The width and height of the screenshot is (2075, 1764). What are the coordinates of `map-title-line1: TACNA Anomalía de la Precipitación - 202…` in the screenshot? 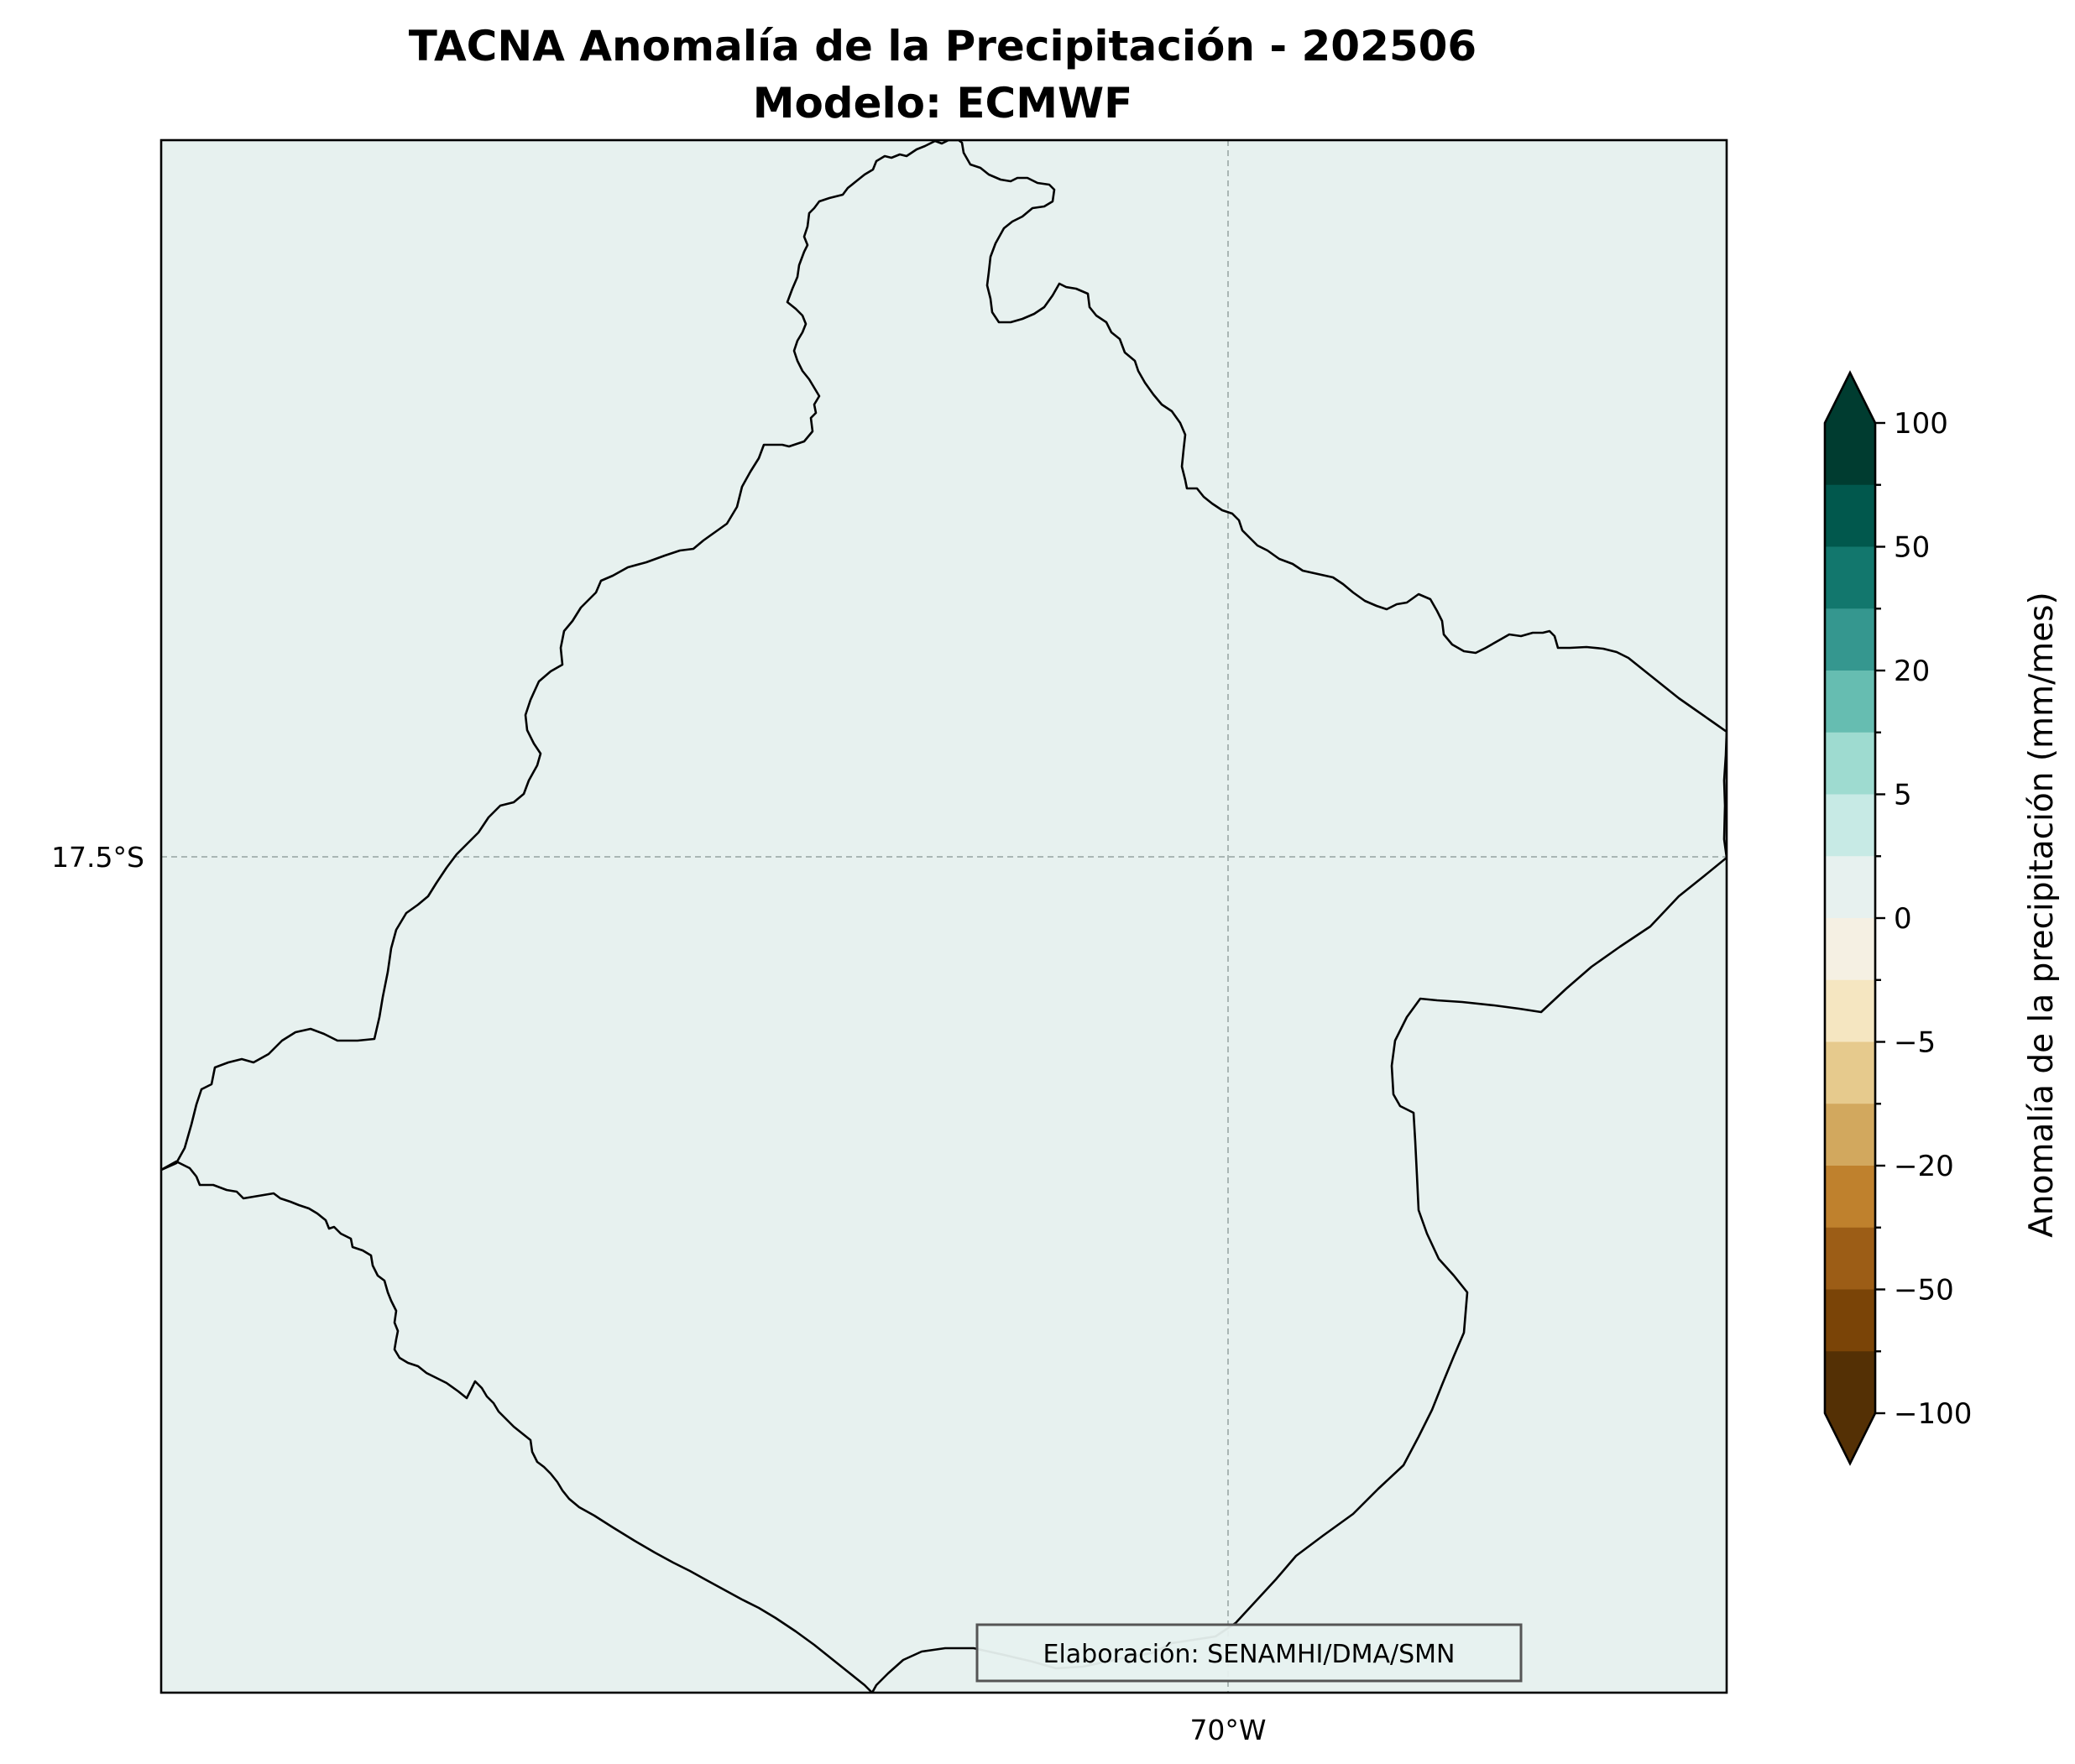 It's located at (943, 46).